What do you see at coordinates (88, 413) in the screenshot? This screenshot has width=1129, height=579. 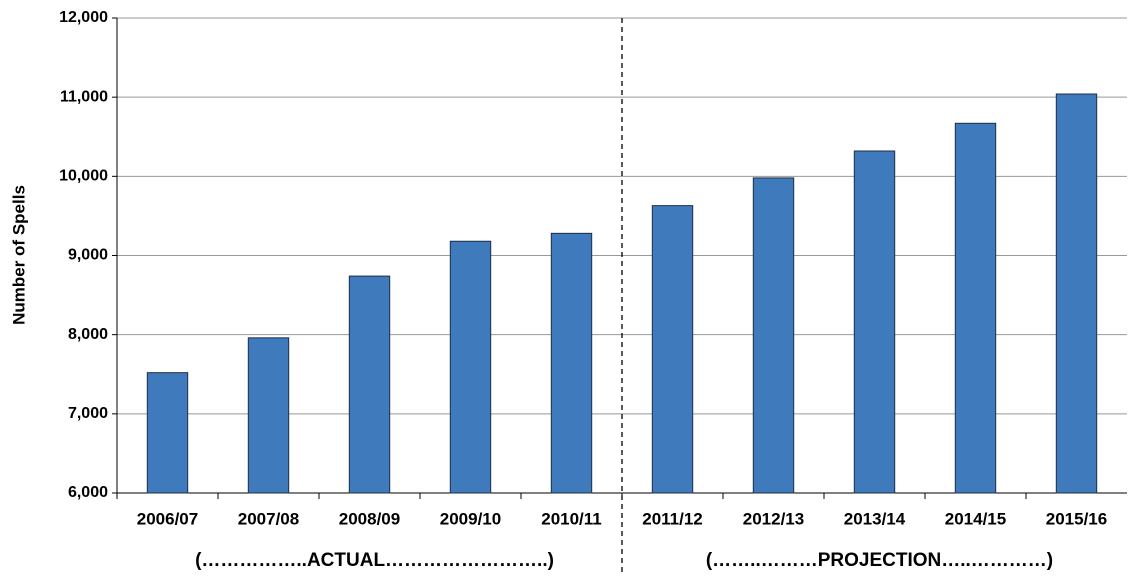 I see `y-tick-label: 7,000` at bounding box center [88, 413].